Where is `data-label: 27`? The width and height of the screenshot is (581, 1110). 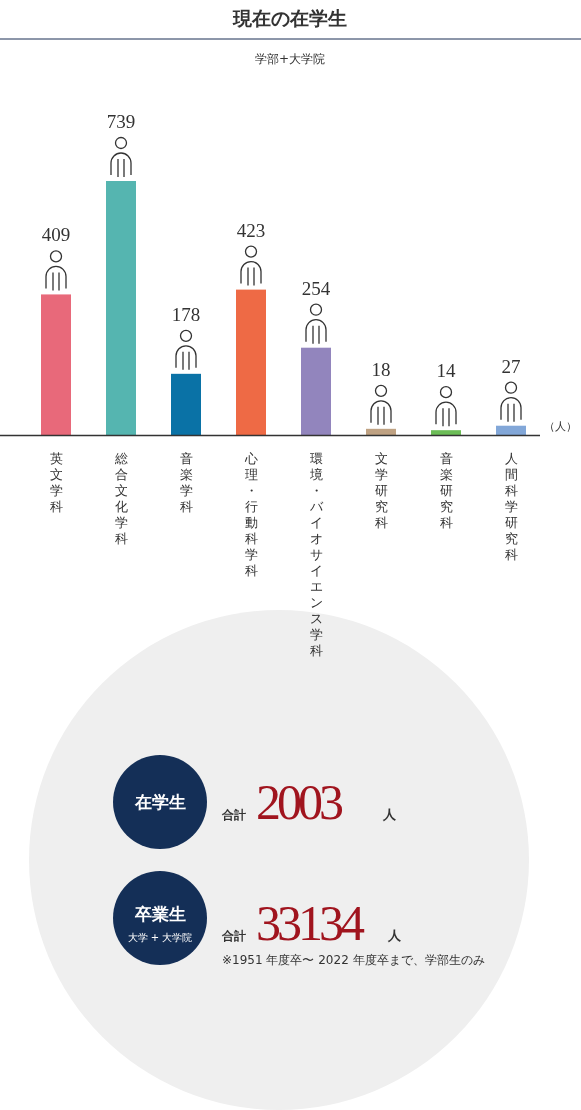 data-label: 27 is located at coordinates (511, 366).